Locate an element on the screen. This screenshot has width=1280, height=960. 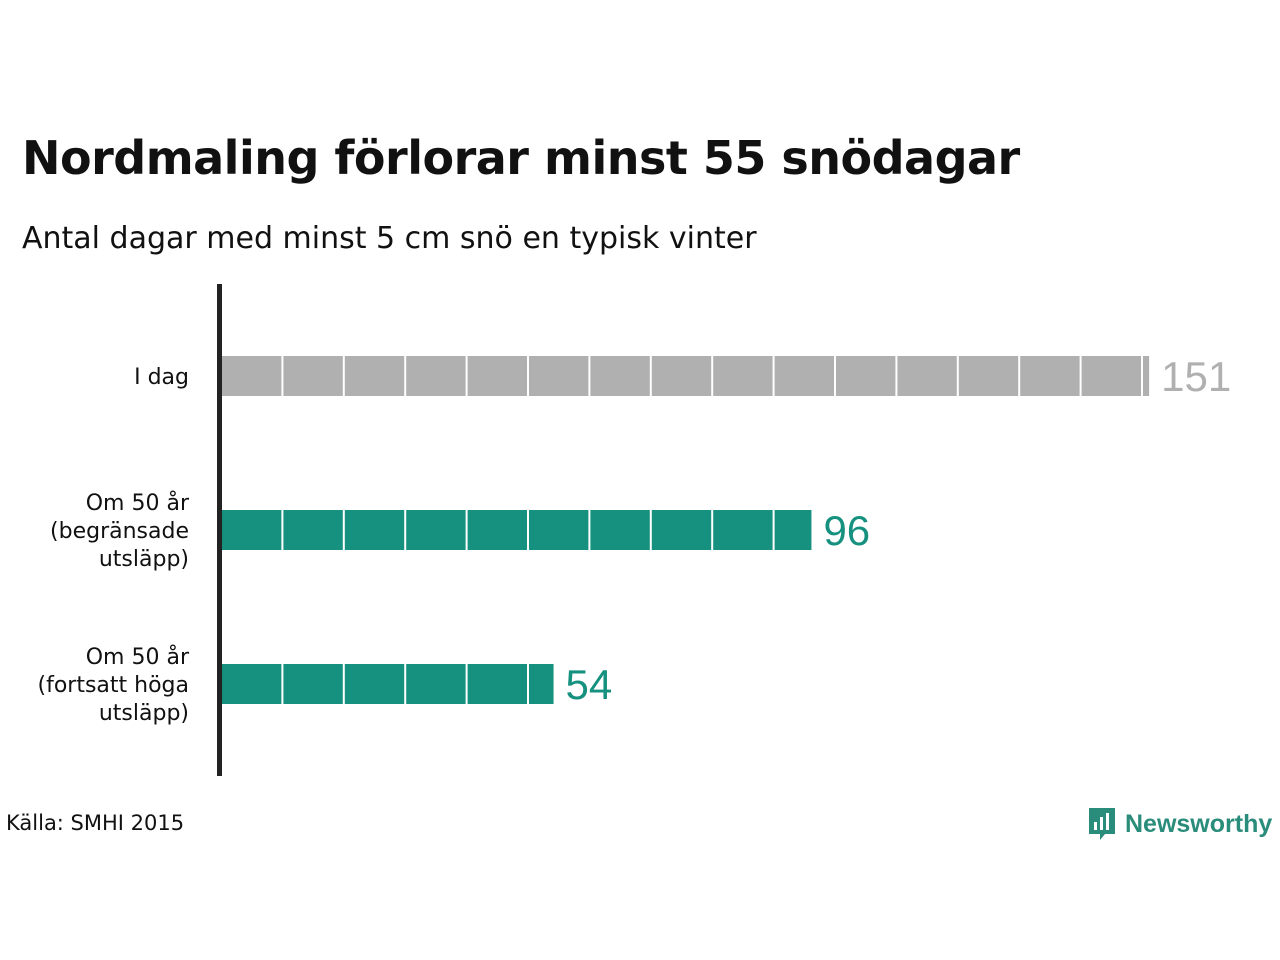
value-label: 54 is located at coordinates (589, 684).